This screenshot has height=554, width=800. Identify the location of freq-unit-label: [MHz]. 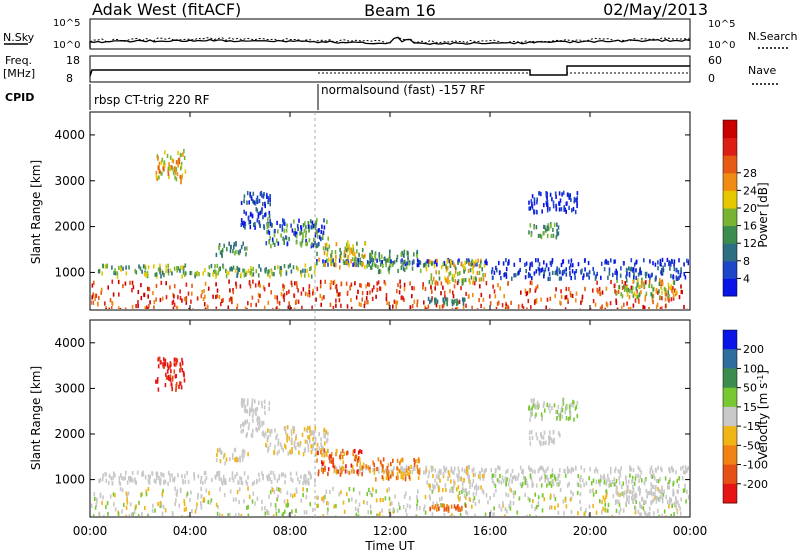
(19, 73).